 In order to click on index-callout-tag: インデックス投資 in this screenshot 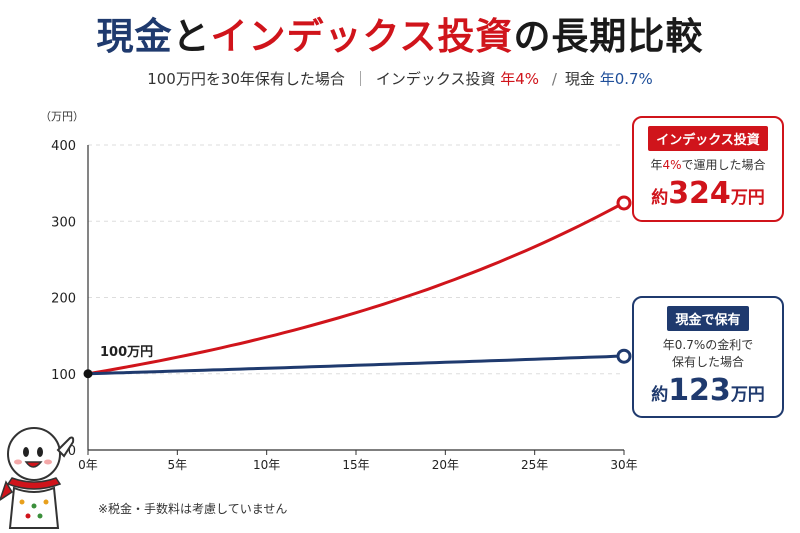, I will do `click(708, 138)`.